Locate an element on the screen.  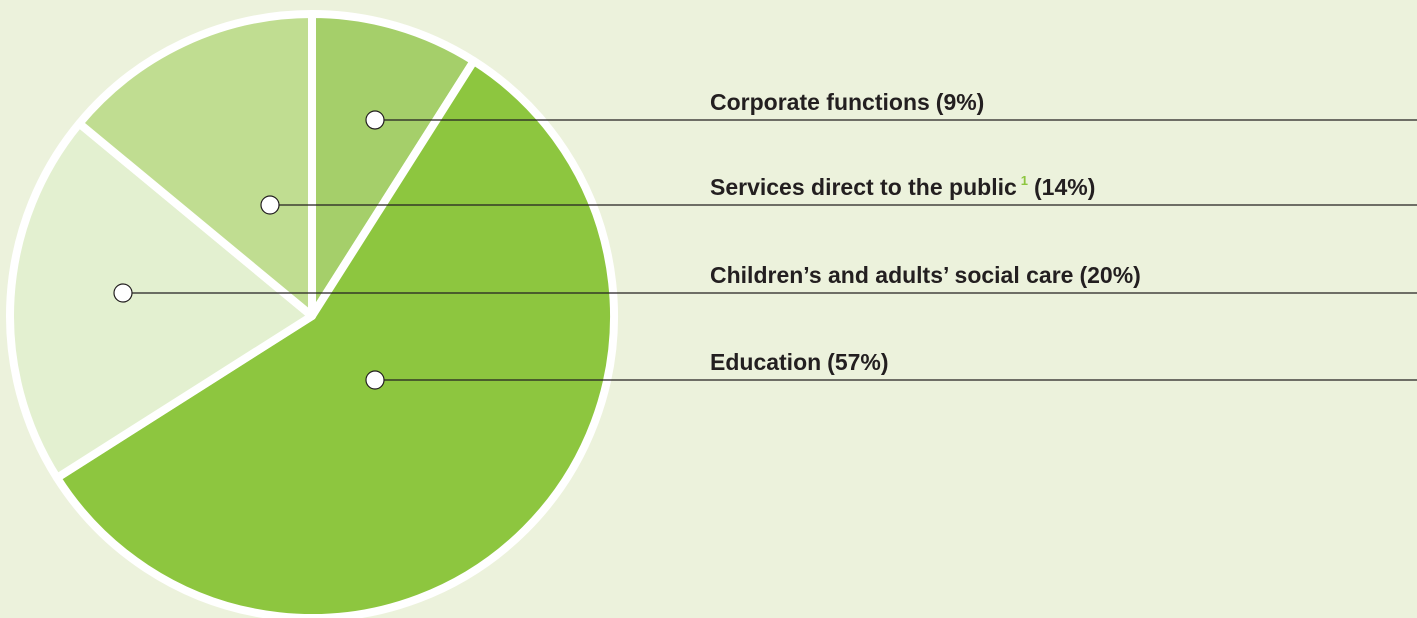
category-name: Services direct to the public is located at coordinates (863, 187).